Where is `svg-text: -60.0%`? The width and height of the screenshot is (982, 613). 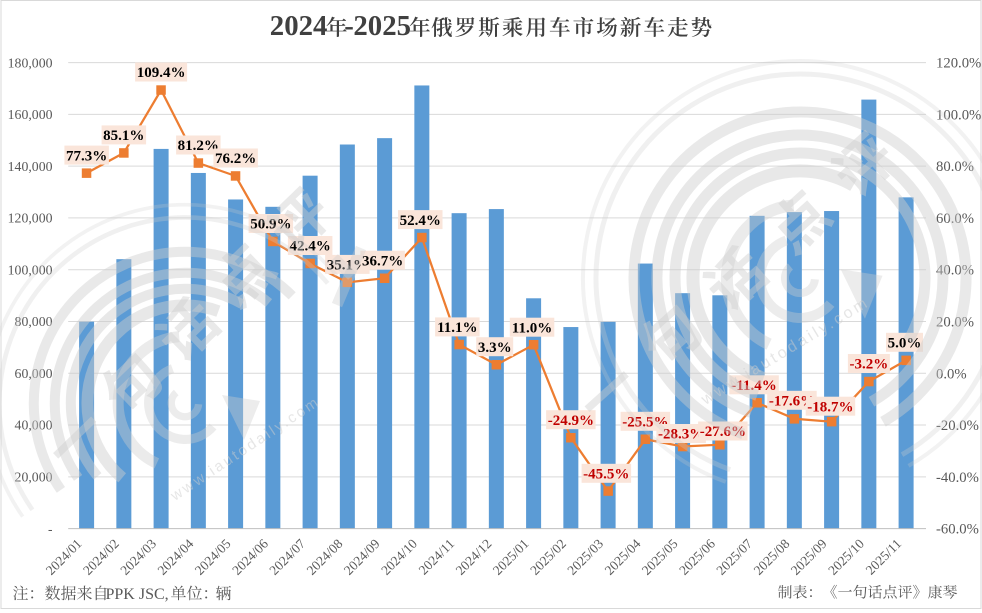 svg-text: -60.0% is located at coordinates (957, 530).